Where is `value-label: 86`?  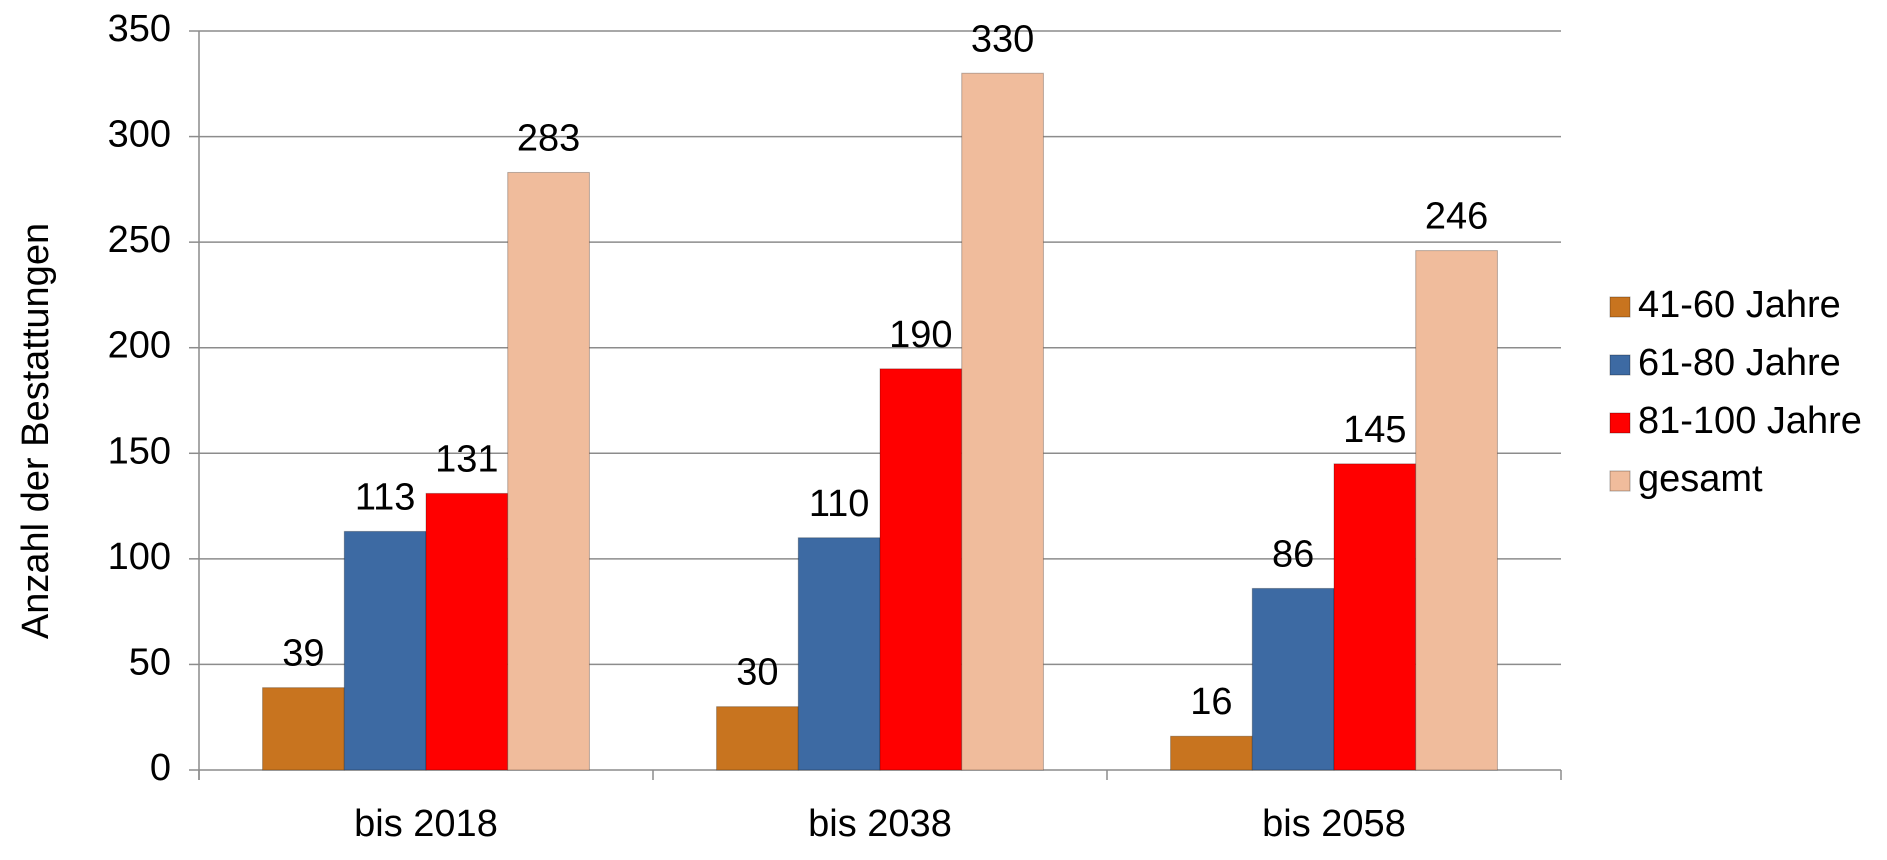
value-label: 86 is located at coordinates (1293, 554).